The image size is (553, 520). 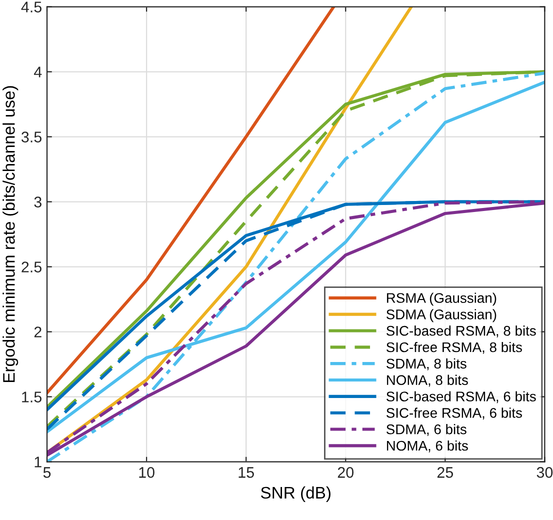 What do you see at coordinates (10, 234) in the screenshot?
I see `y-axis-title: Ergodic minimum rate (bits/channel use)` at bounding box center [10, 234].